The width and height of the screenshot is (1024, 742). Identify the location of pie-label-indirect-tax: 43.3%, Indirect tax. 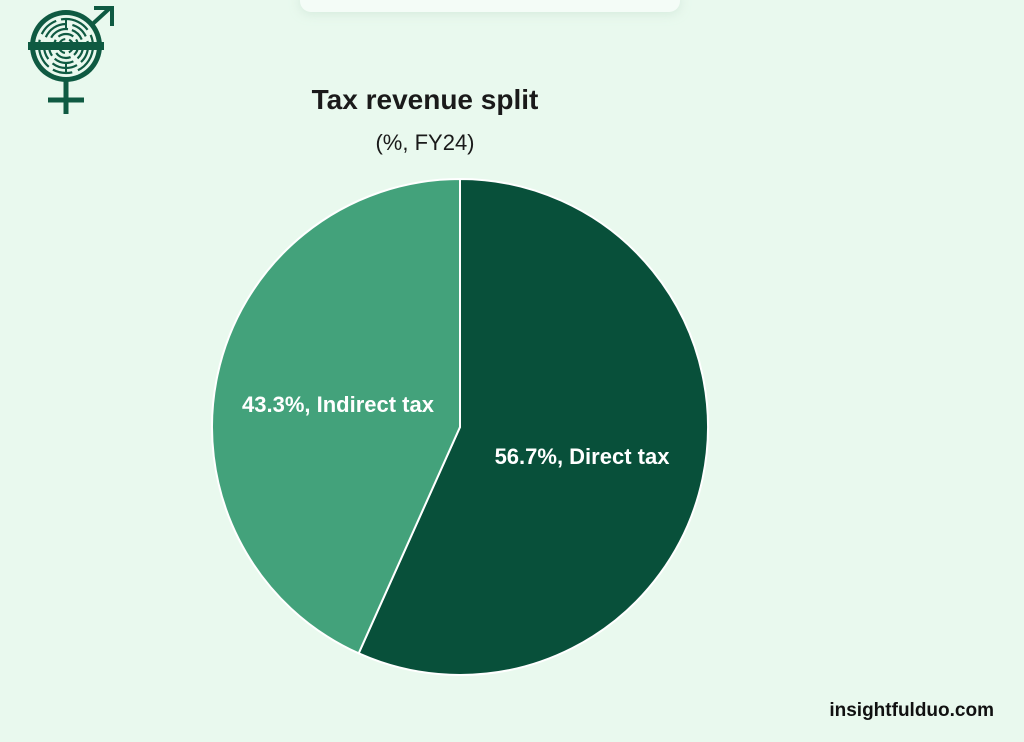
(338, 404).